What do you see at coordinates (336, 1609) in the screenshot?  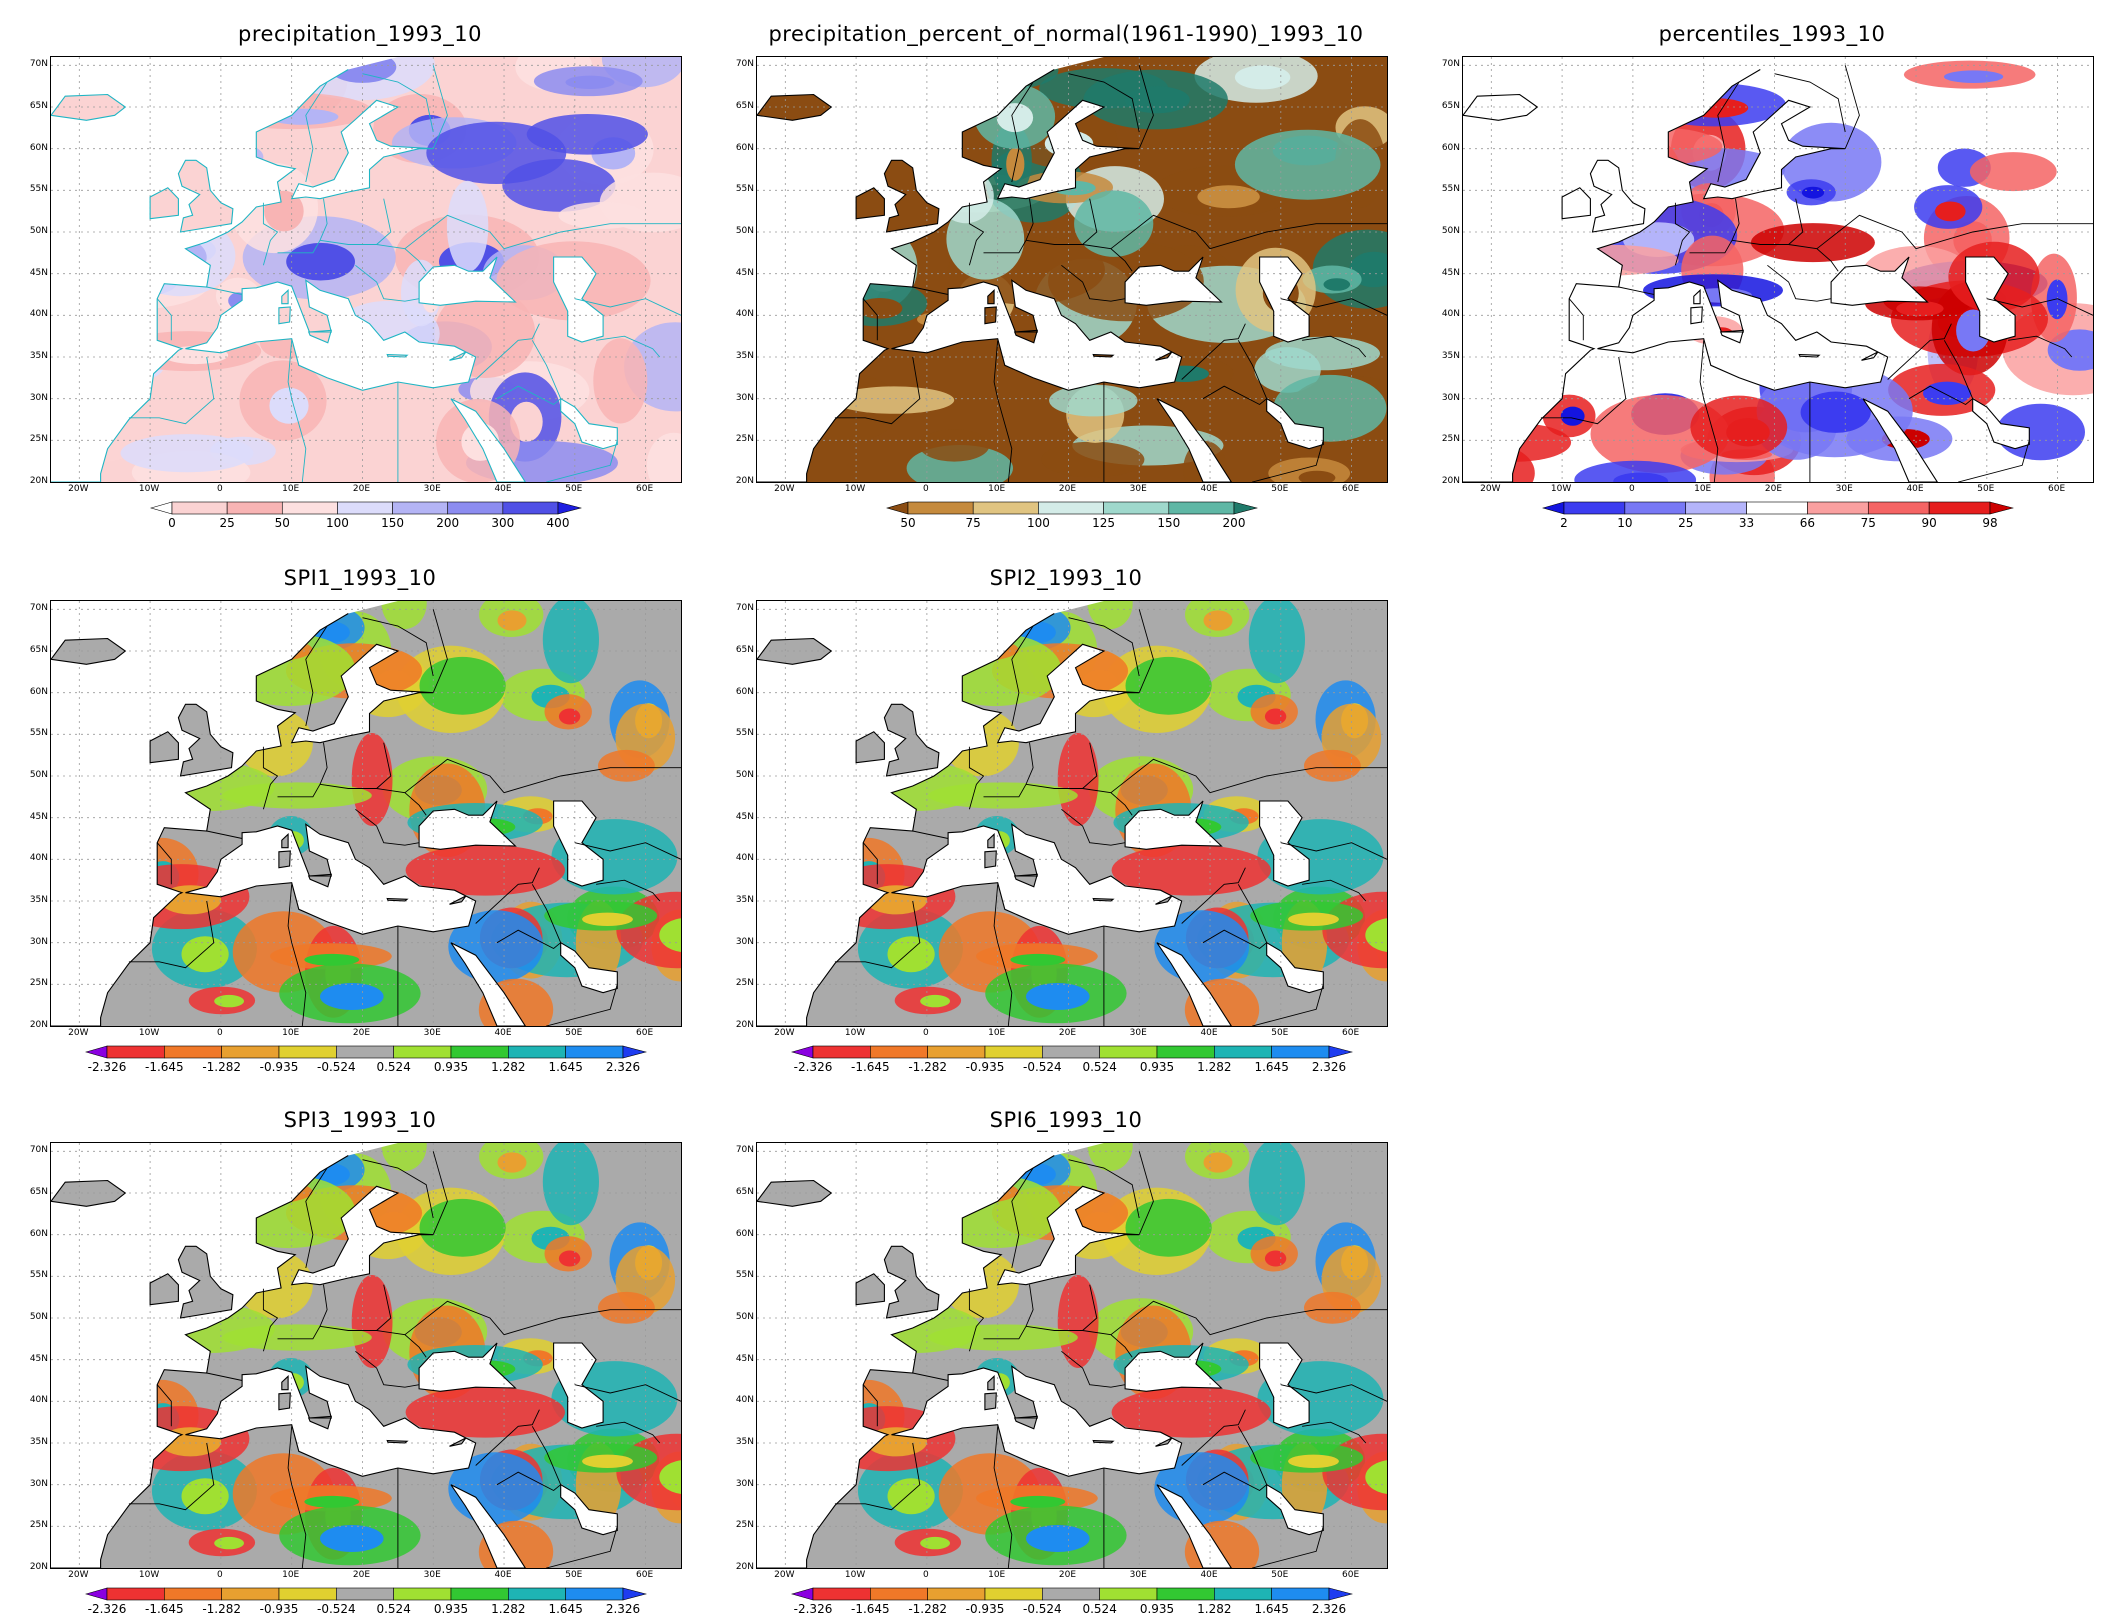 I see `colorbar-label: -0.524` at bounding box center [336, 1609].